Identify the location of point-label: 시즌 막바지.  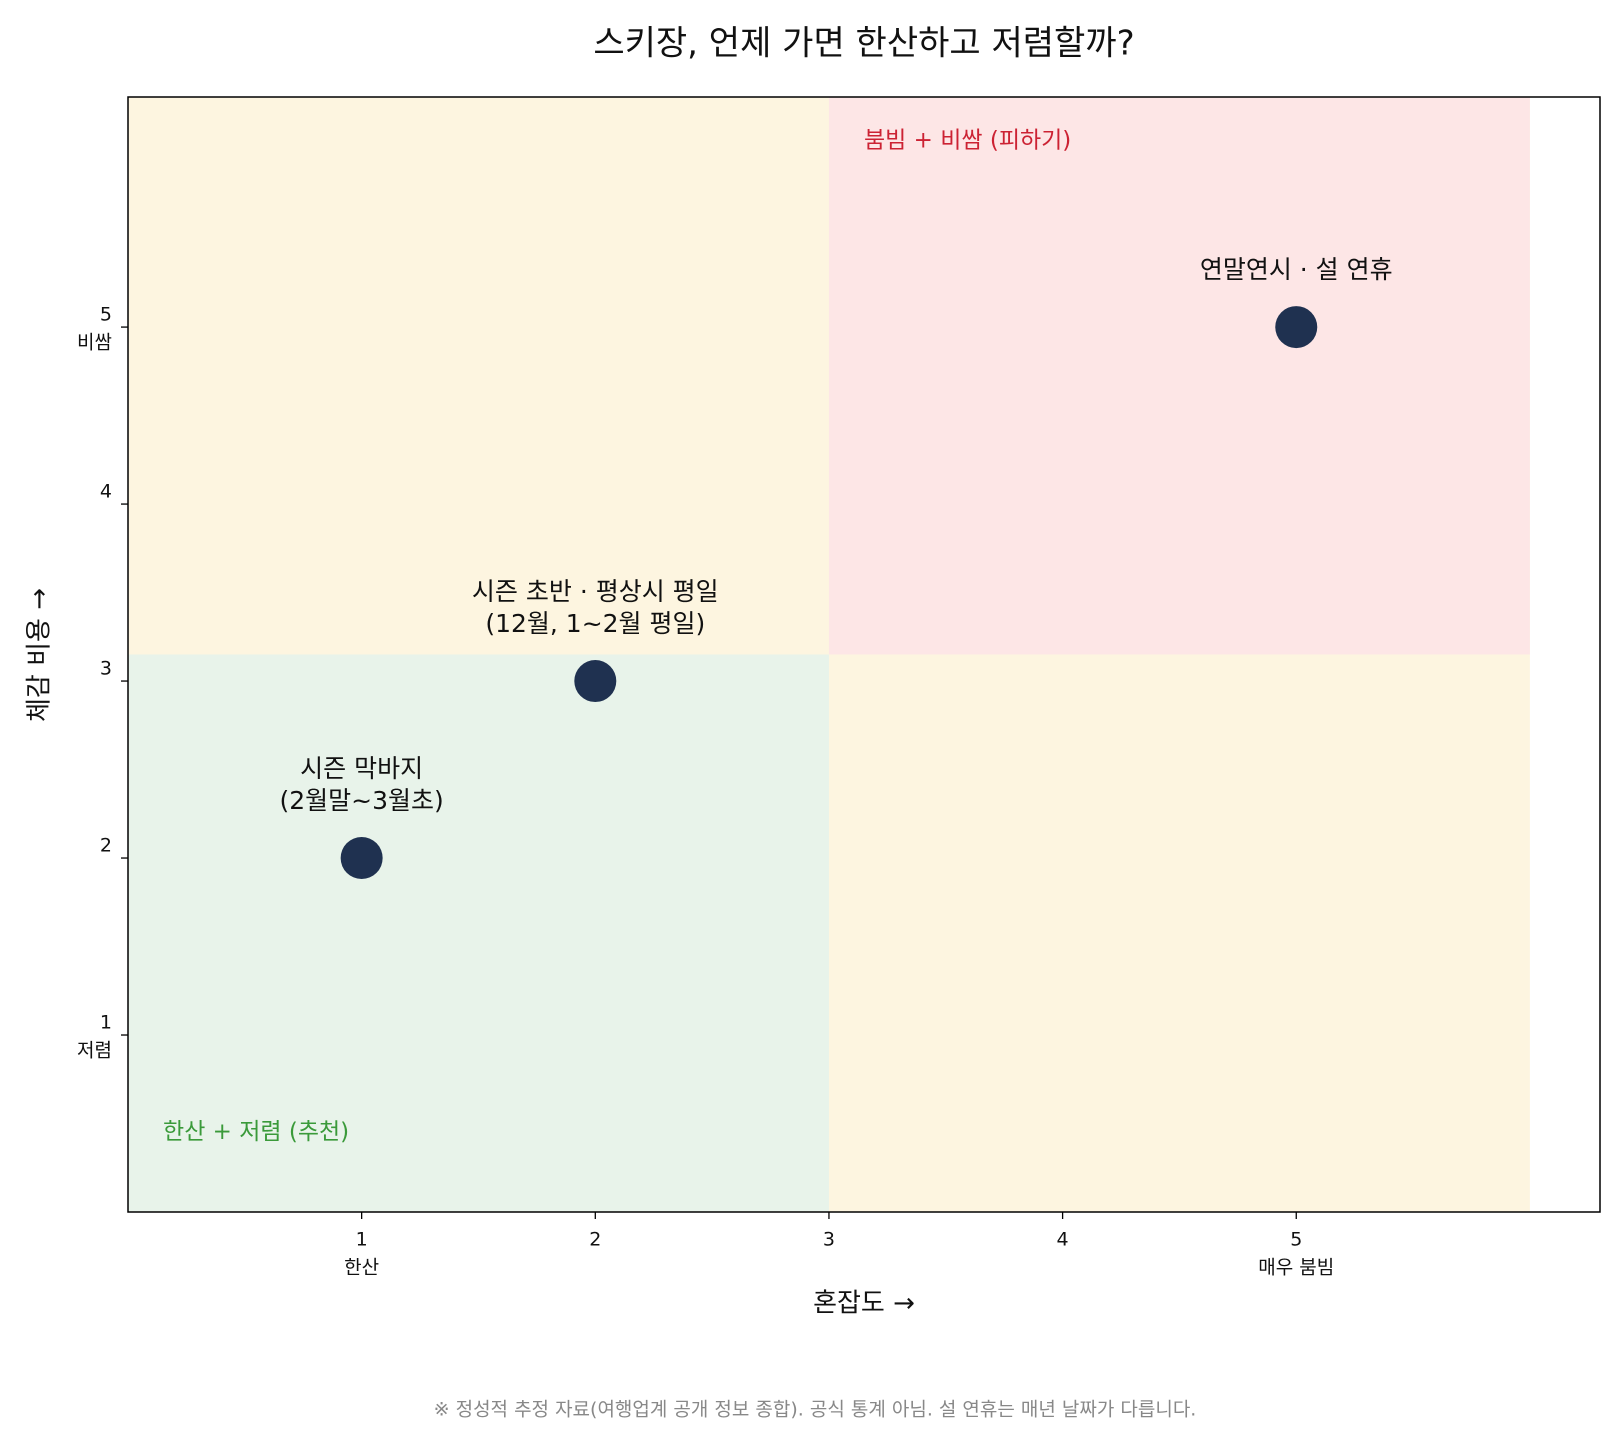
(361, 768).